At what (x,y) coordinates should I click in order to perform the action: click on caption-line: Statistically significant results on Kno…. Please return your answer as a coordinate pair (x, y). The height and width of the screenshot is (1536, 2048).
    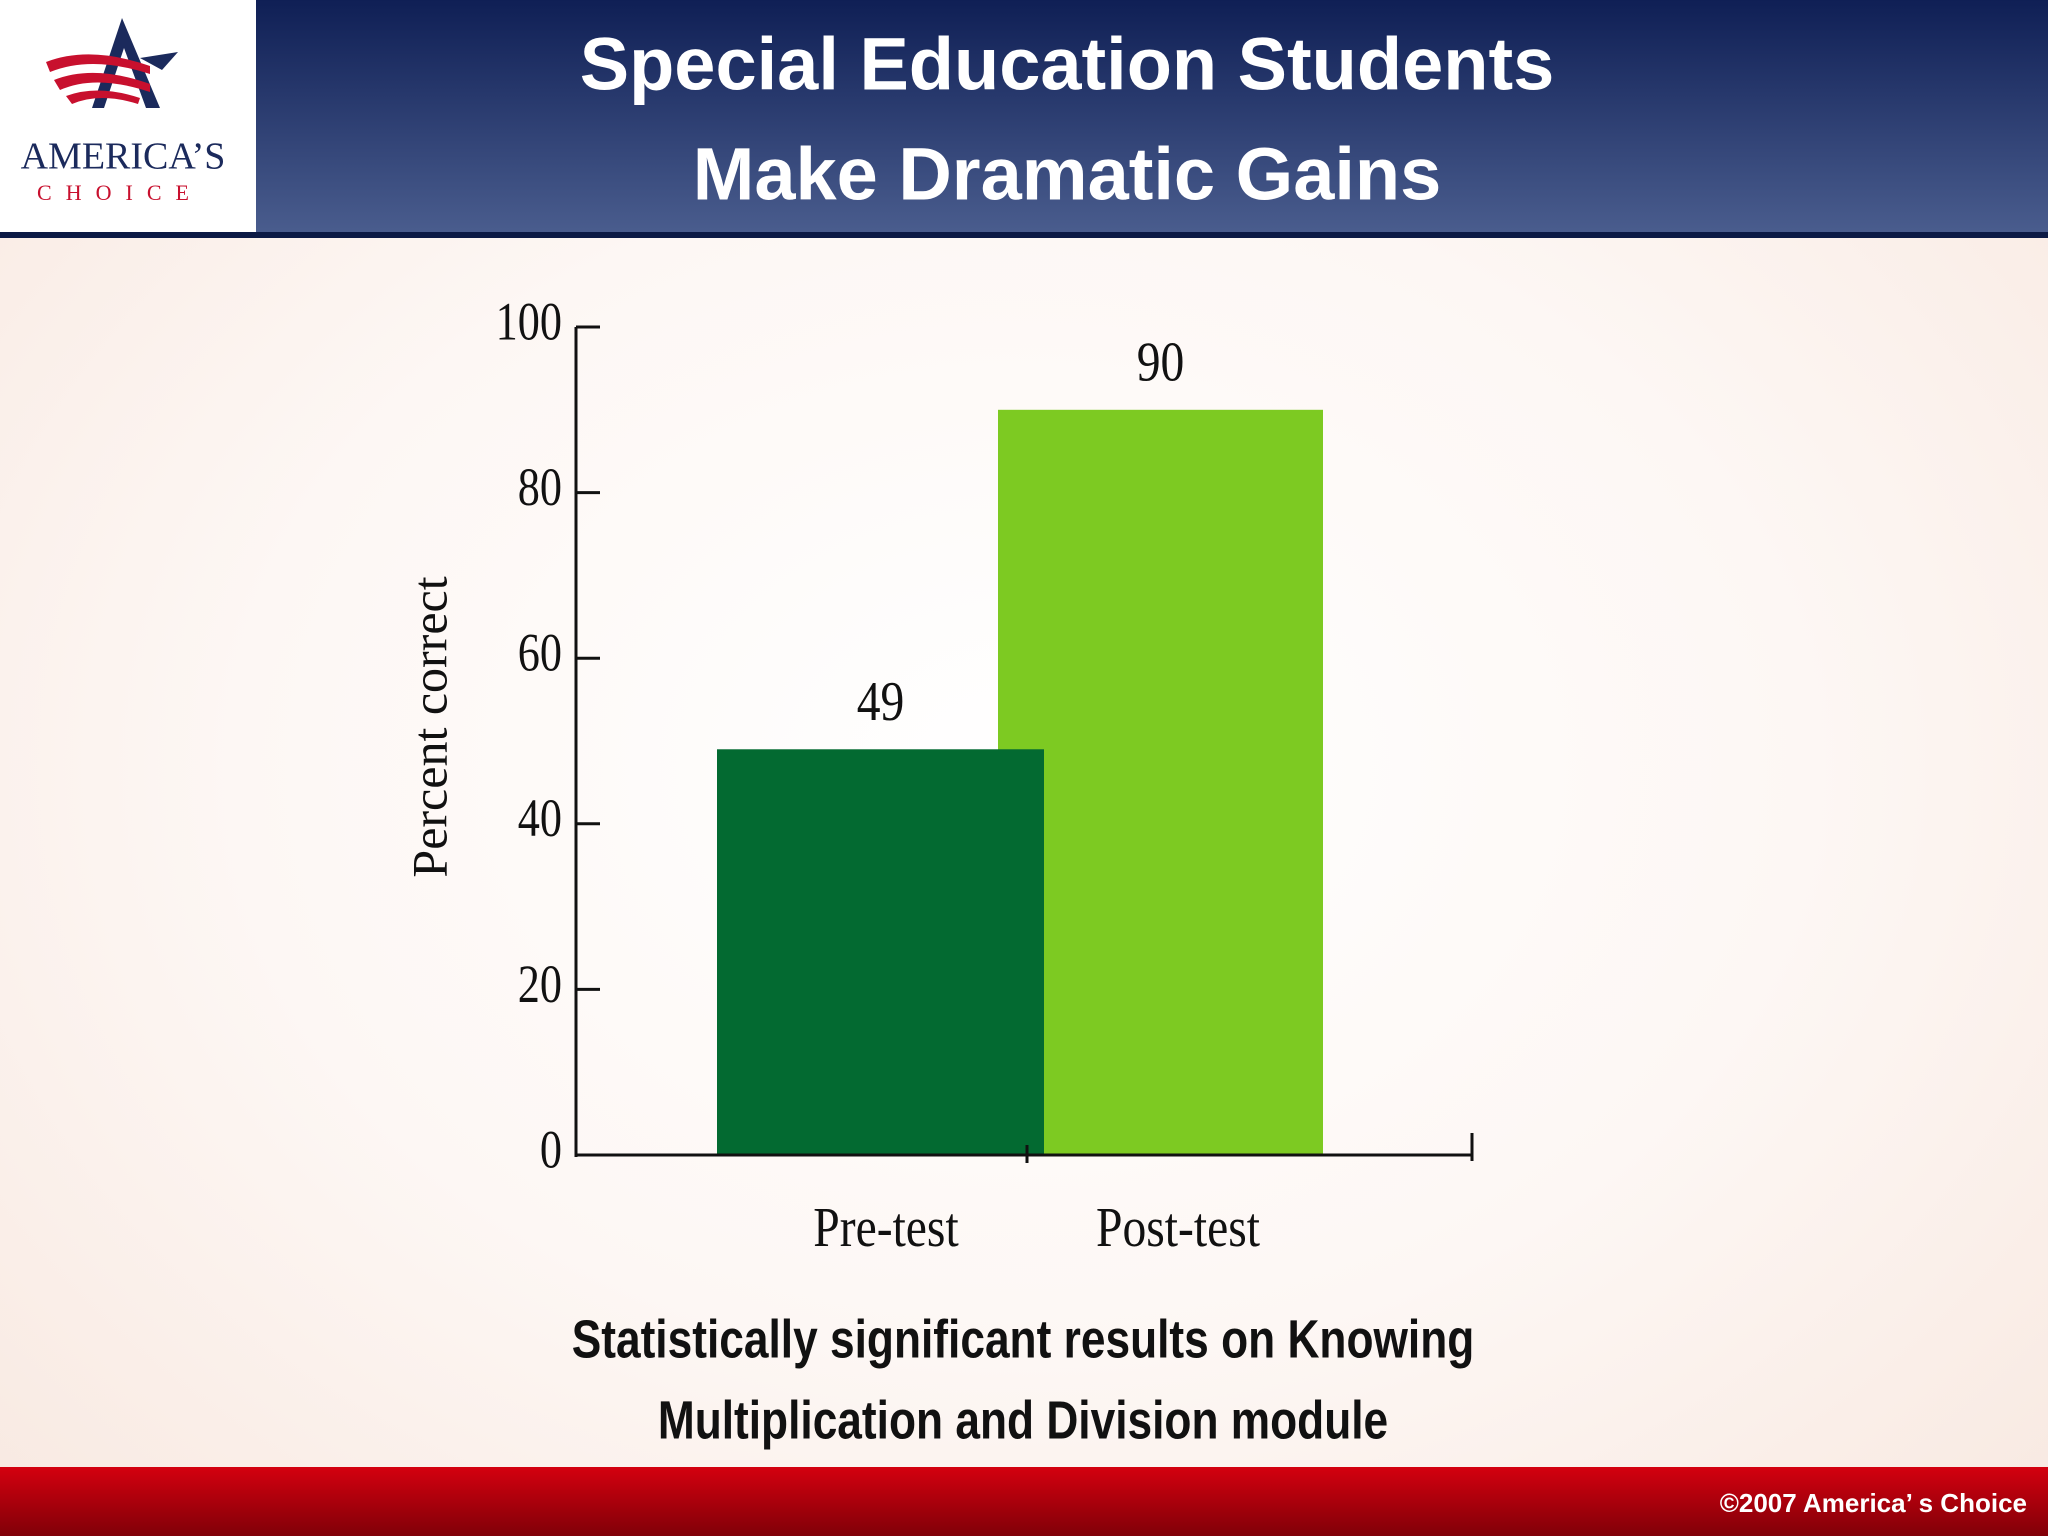
    Looking at the image, I should click on (1023, 1339).